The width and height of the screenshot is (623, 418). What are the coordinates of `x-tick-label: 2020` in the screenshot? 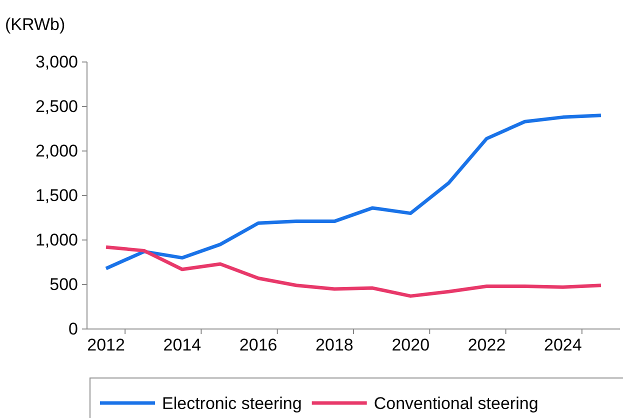 It's located at (411, 345).